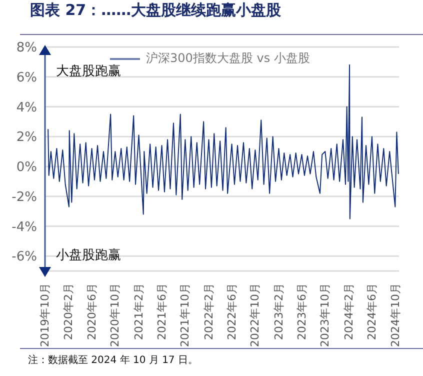 This screenshot has height=376, width=423. What do you see at coordinates (115, 315) in the screenshot?
I see `x-tick-label: 2020年10月` at bounding box center [115, 315].